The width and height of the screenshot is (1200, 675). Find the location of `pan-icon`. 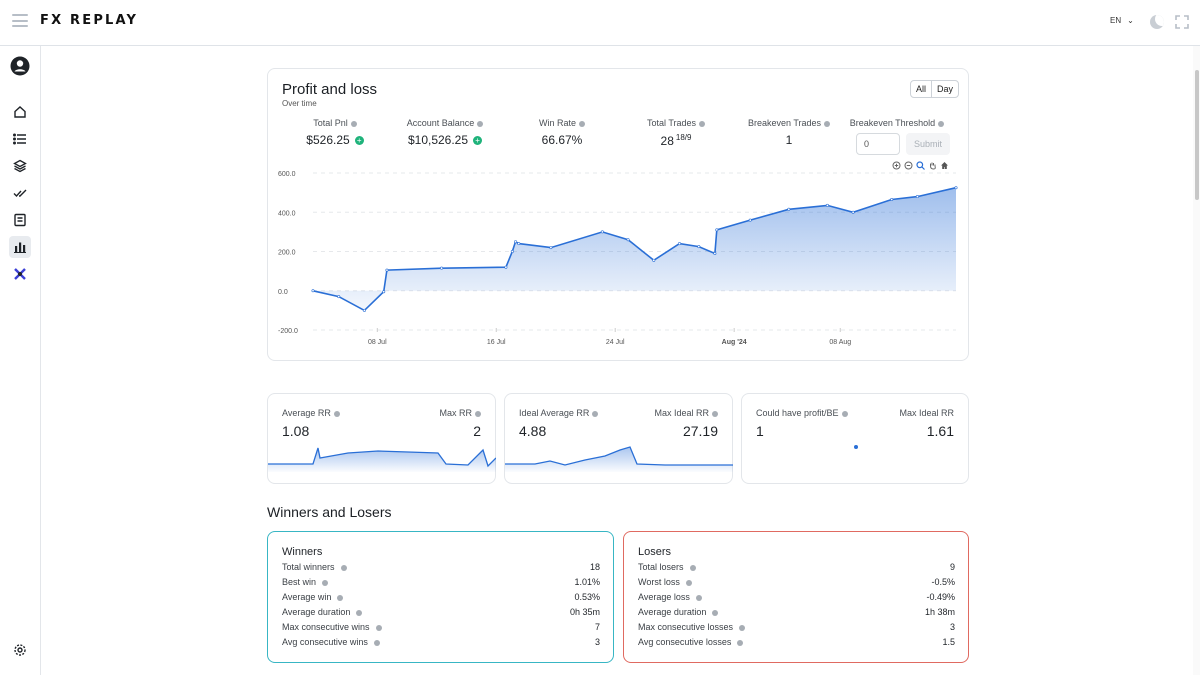

pan-icon is located at coordinates (932, 163).